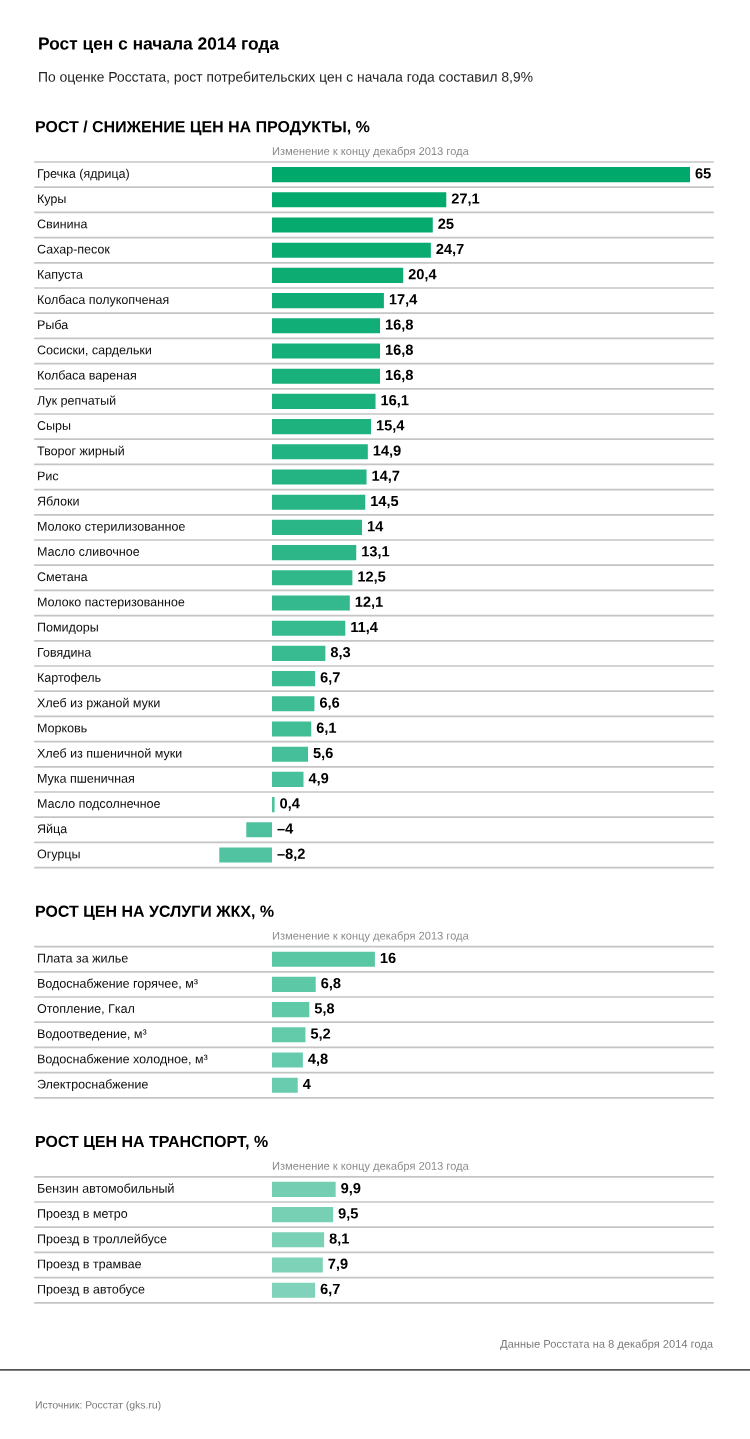 The height and width of the screenshot is (1439, 750). What do you see at coordinates (703, 173) in the screenshot?
I see `data-label: 65` at bounding box center [703, 173].